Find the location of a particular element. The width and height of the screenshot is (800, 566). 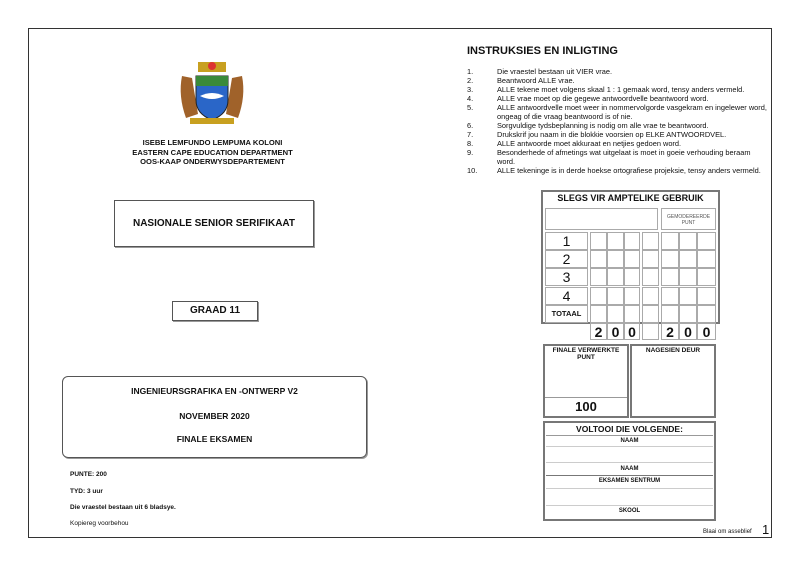

question-number: 2 is located at coordinates (566, 259).